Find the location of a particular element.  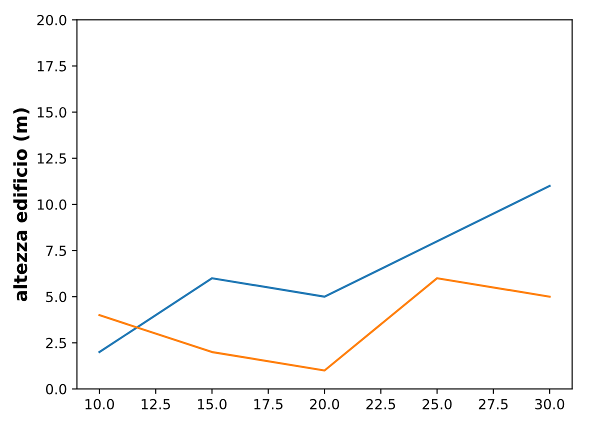

y-tick-label: 5.0 is located at coordinates (56, 297).